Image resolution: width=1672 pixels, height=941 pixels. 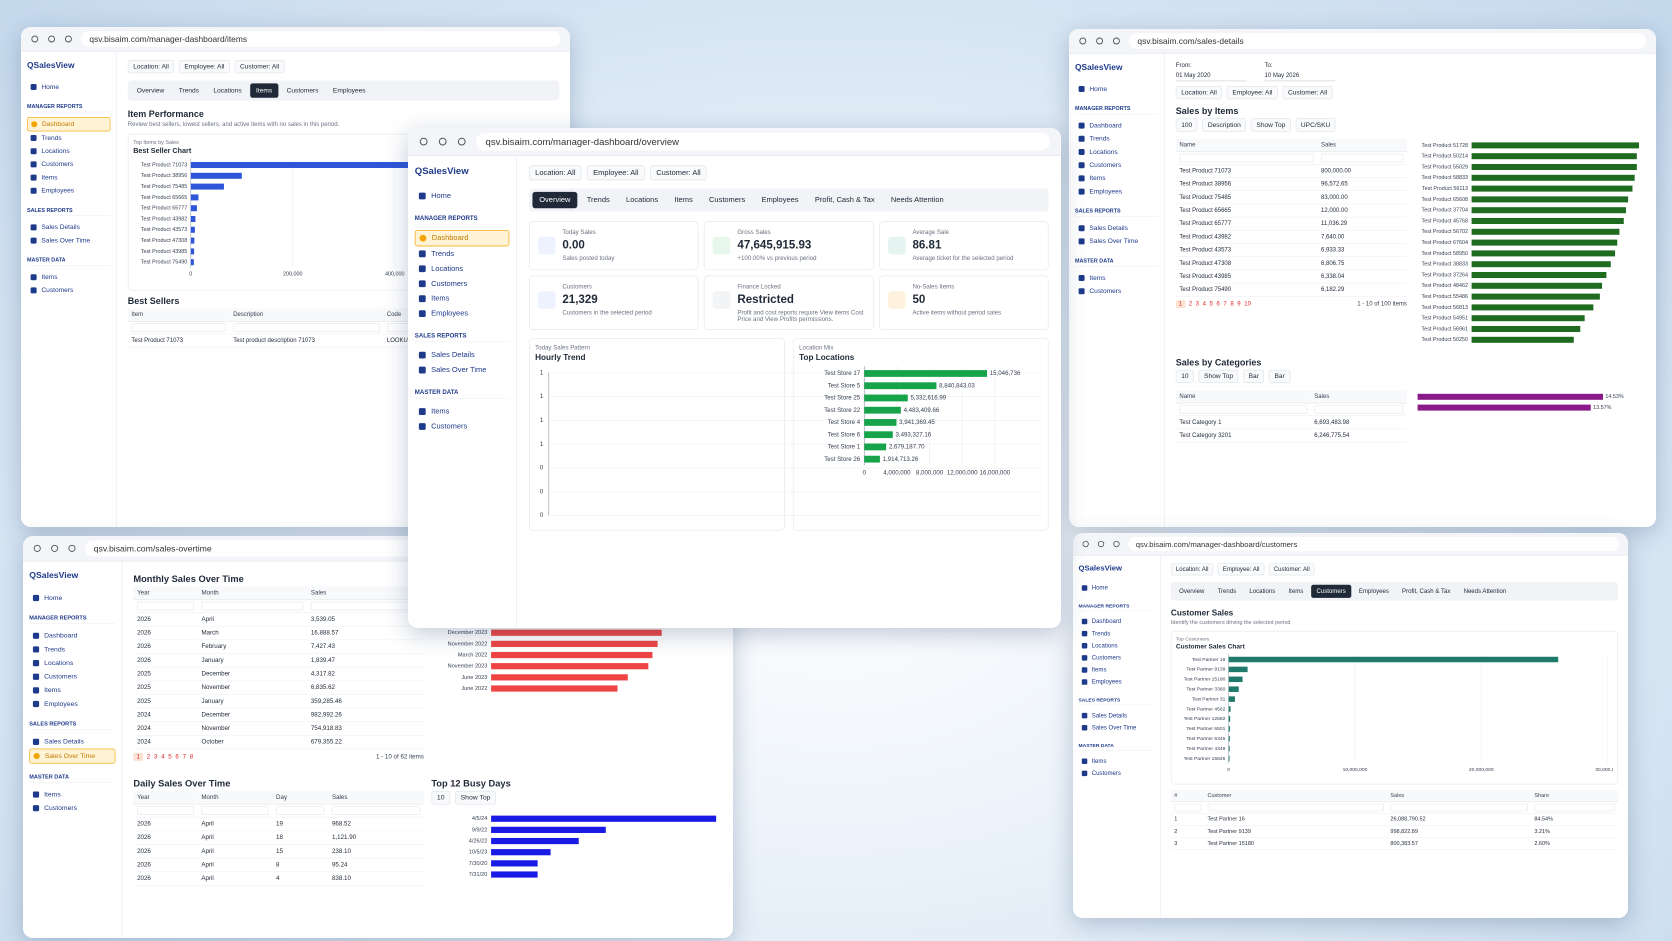 What do you see at coordinates (1211, 304) in the screenshot?
I see `page-button: 5` at bounding box center [1211, 304].